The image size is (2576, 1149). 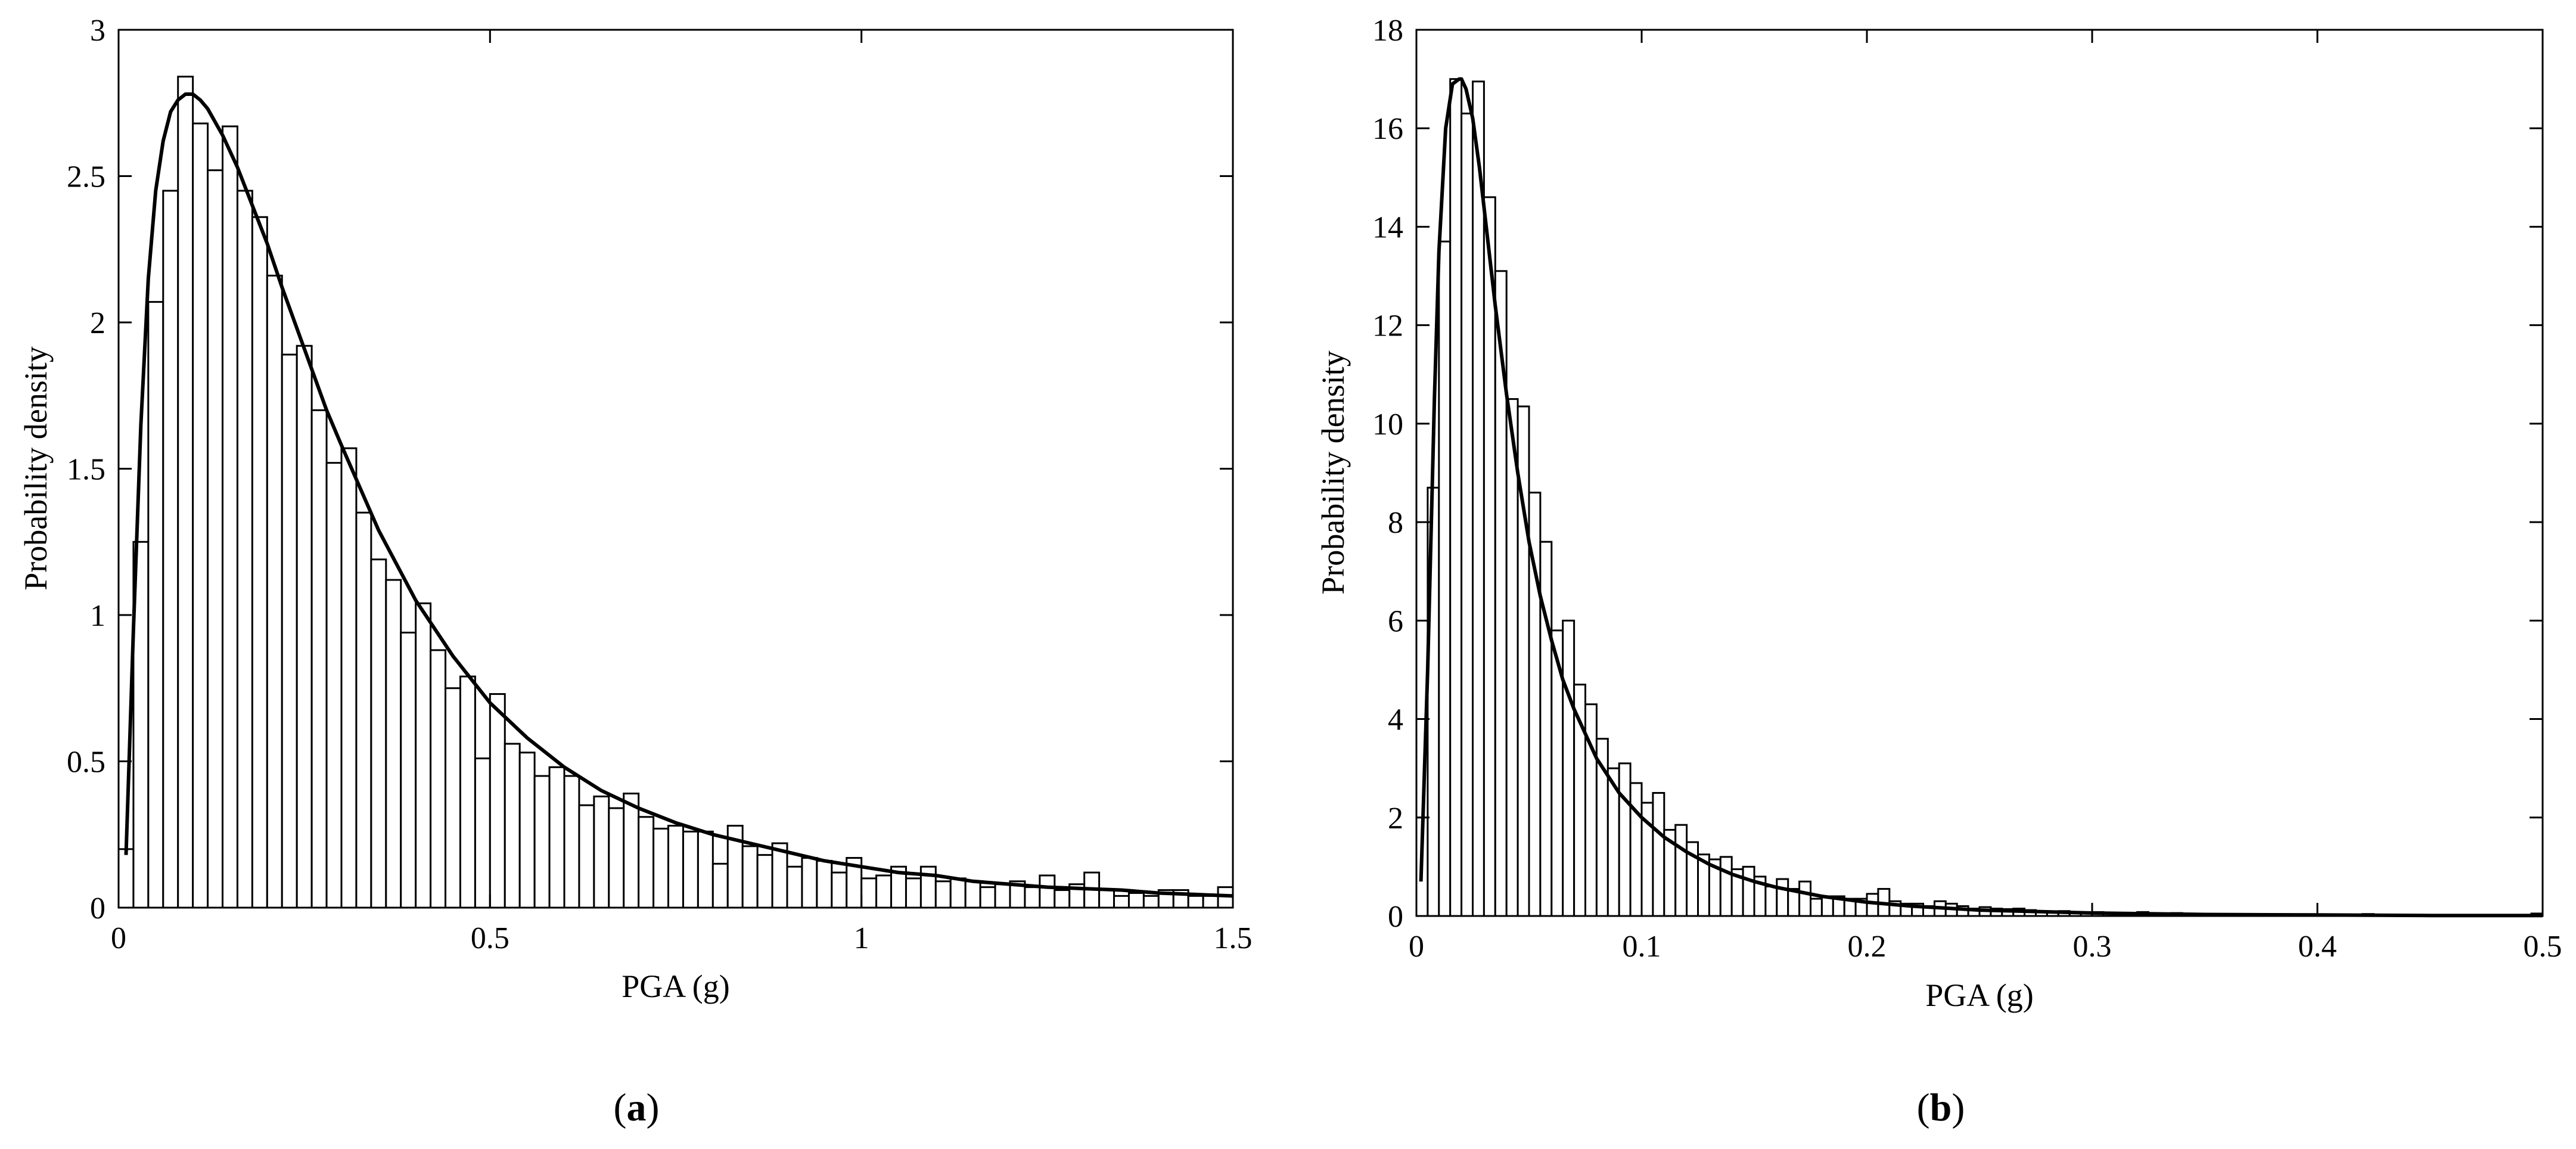 What do you see at coordinates (1868, 947) in the screenshot?
I see `x-tick-label: 0.2` at bounding box center [1868, 947].